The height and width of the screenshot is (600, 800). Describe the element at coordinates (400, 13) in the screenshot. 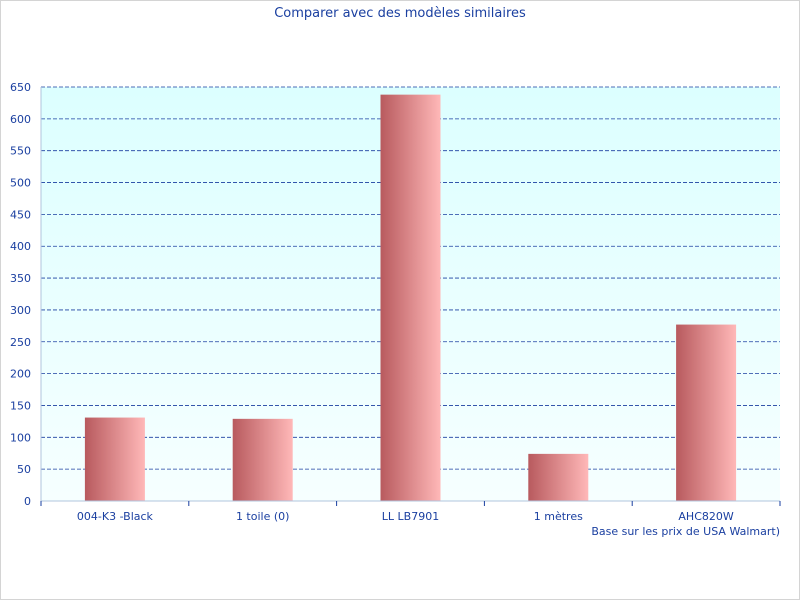

I see `chart-title: Comparer avec des modèles similaires` at that location.